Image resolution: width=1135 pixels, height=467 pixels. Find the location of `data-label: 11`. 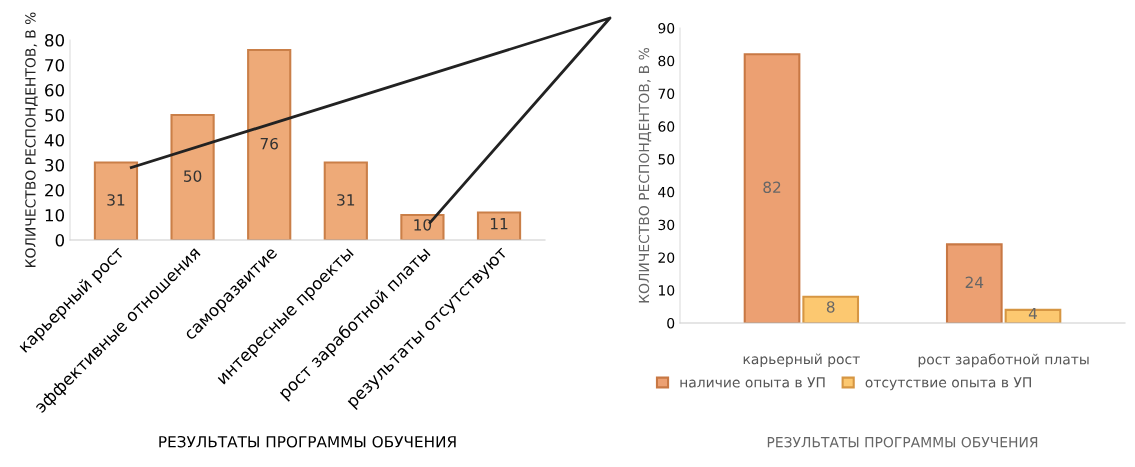

data-label: 11 is located at coordinates (499, 224).